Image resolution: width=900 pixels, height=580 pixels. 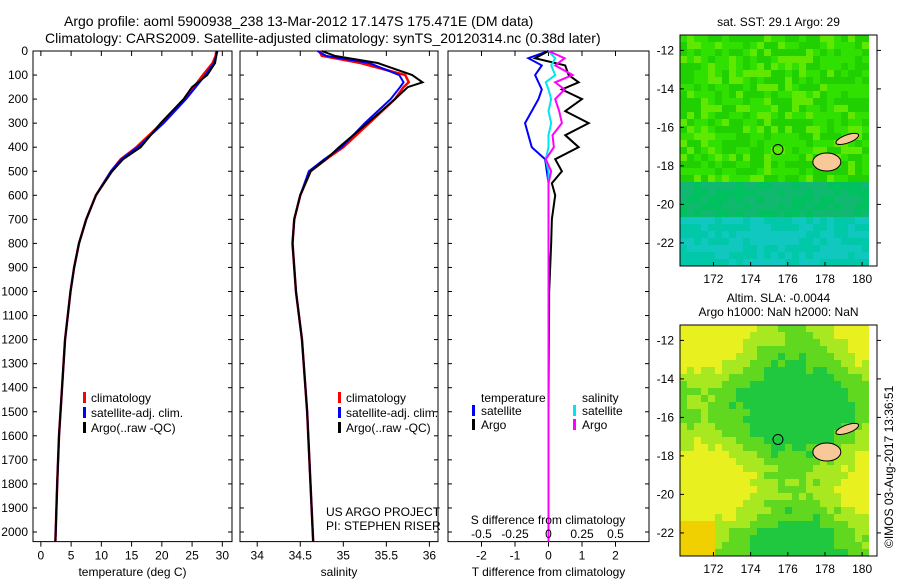 I want to click on legend-label: satellite, so click(x=602, y=411).